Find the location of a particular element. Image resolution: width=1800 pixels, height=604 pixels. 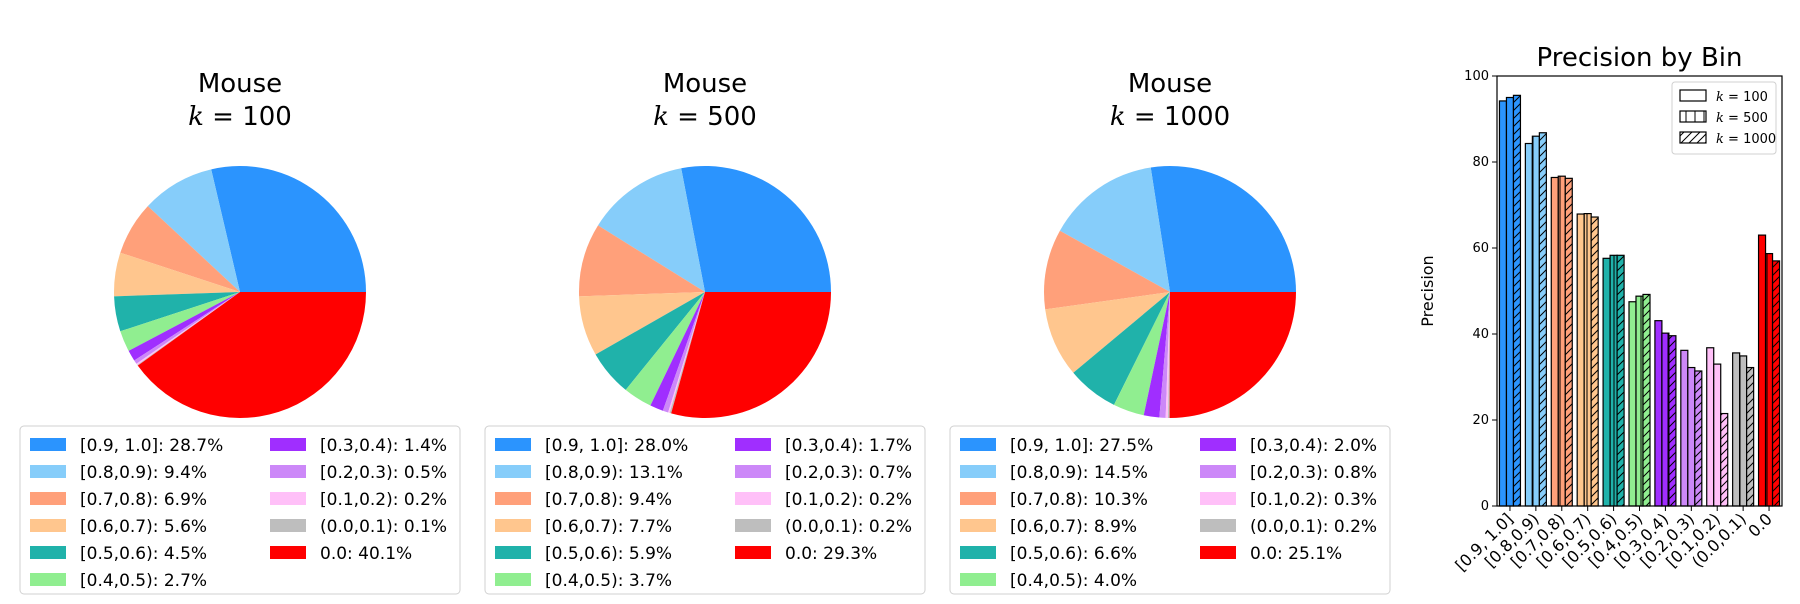

legend-label: [0.3,0.4): 2.0% is located at coordinates (1313, 446).